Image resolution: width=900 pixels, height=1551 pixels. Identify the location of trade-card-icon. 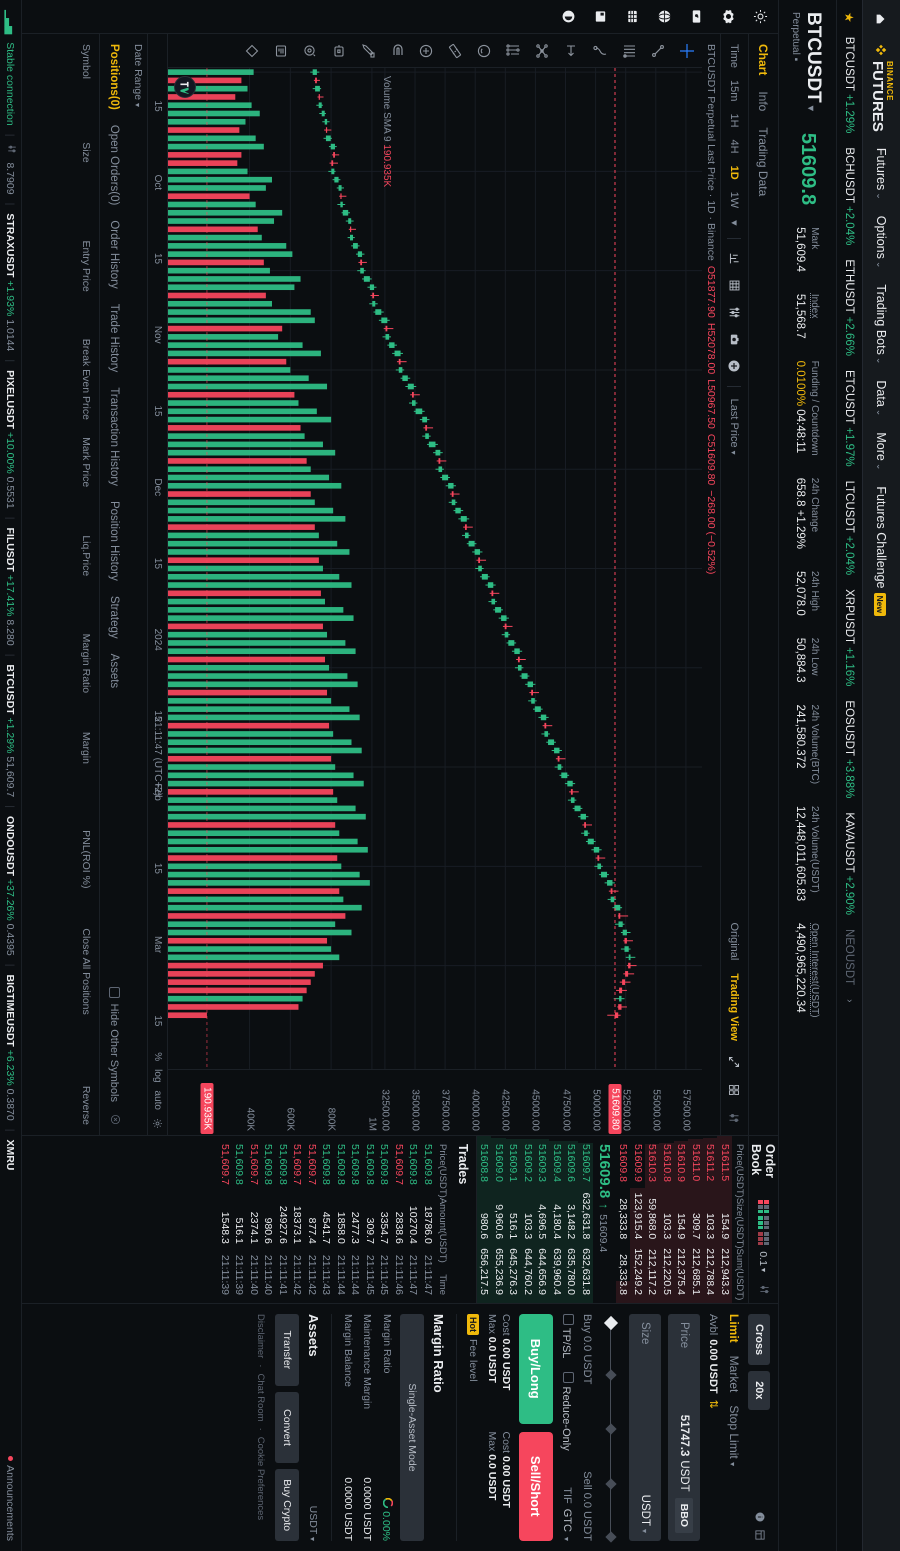
(697, 17).